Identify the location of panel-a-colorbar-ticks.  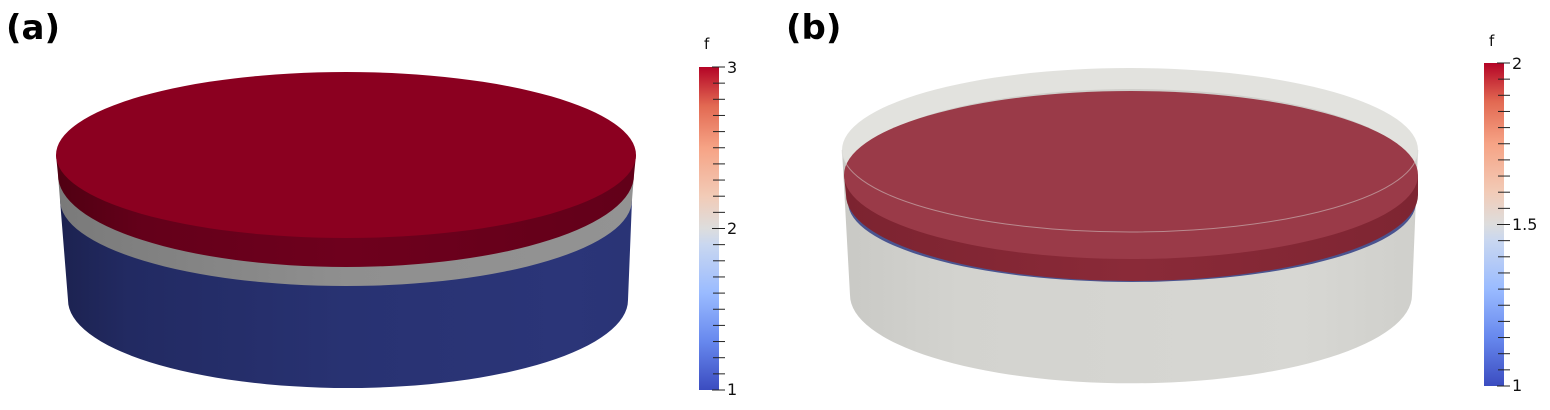
(718, 228).